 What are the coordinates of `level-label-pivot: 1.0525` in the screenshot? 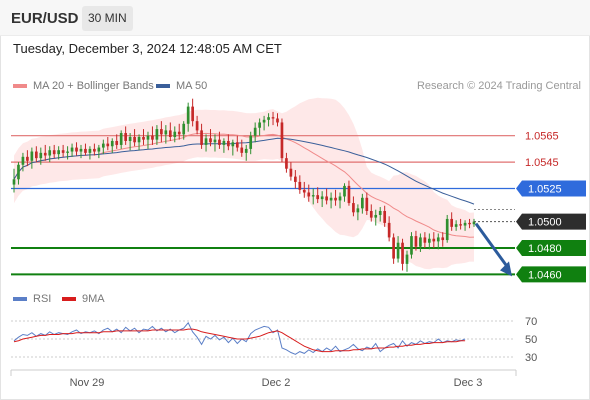 It's located at (545, 190).